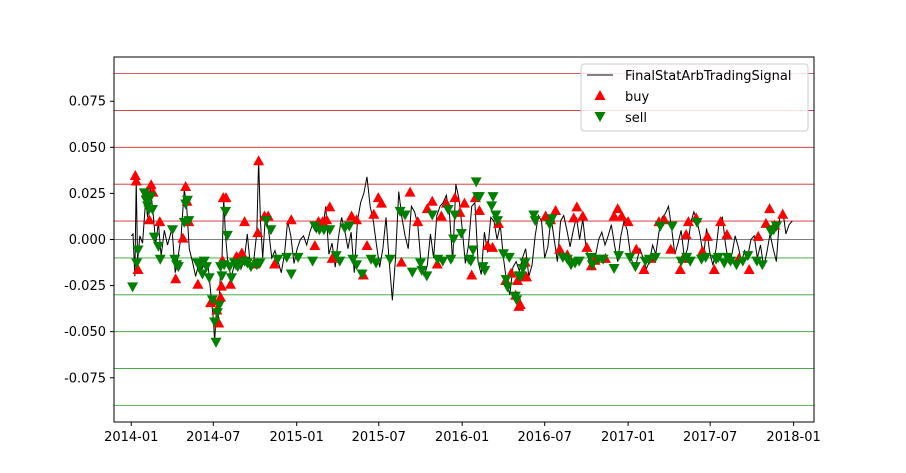  Describe the element at coordinates (628, 437) in the screenshot. I see `x-tick-label: 2017-01` at that location.